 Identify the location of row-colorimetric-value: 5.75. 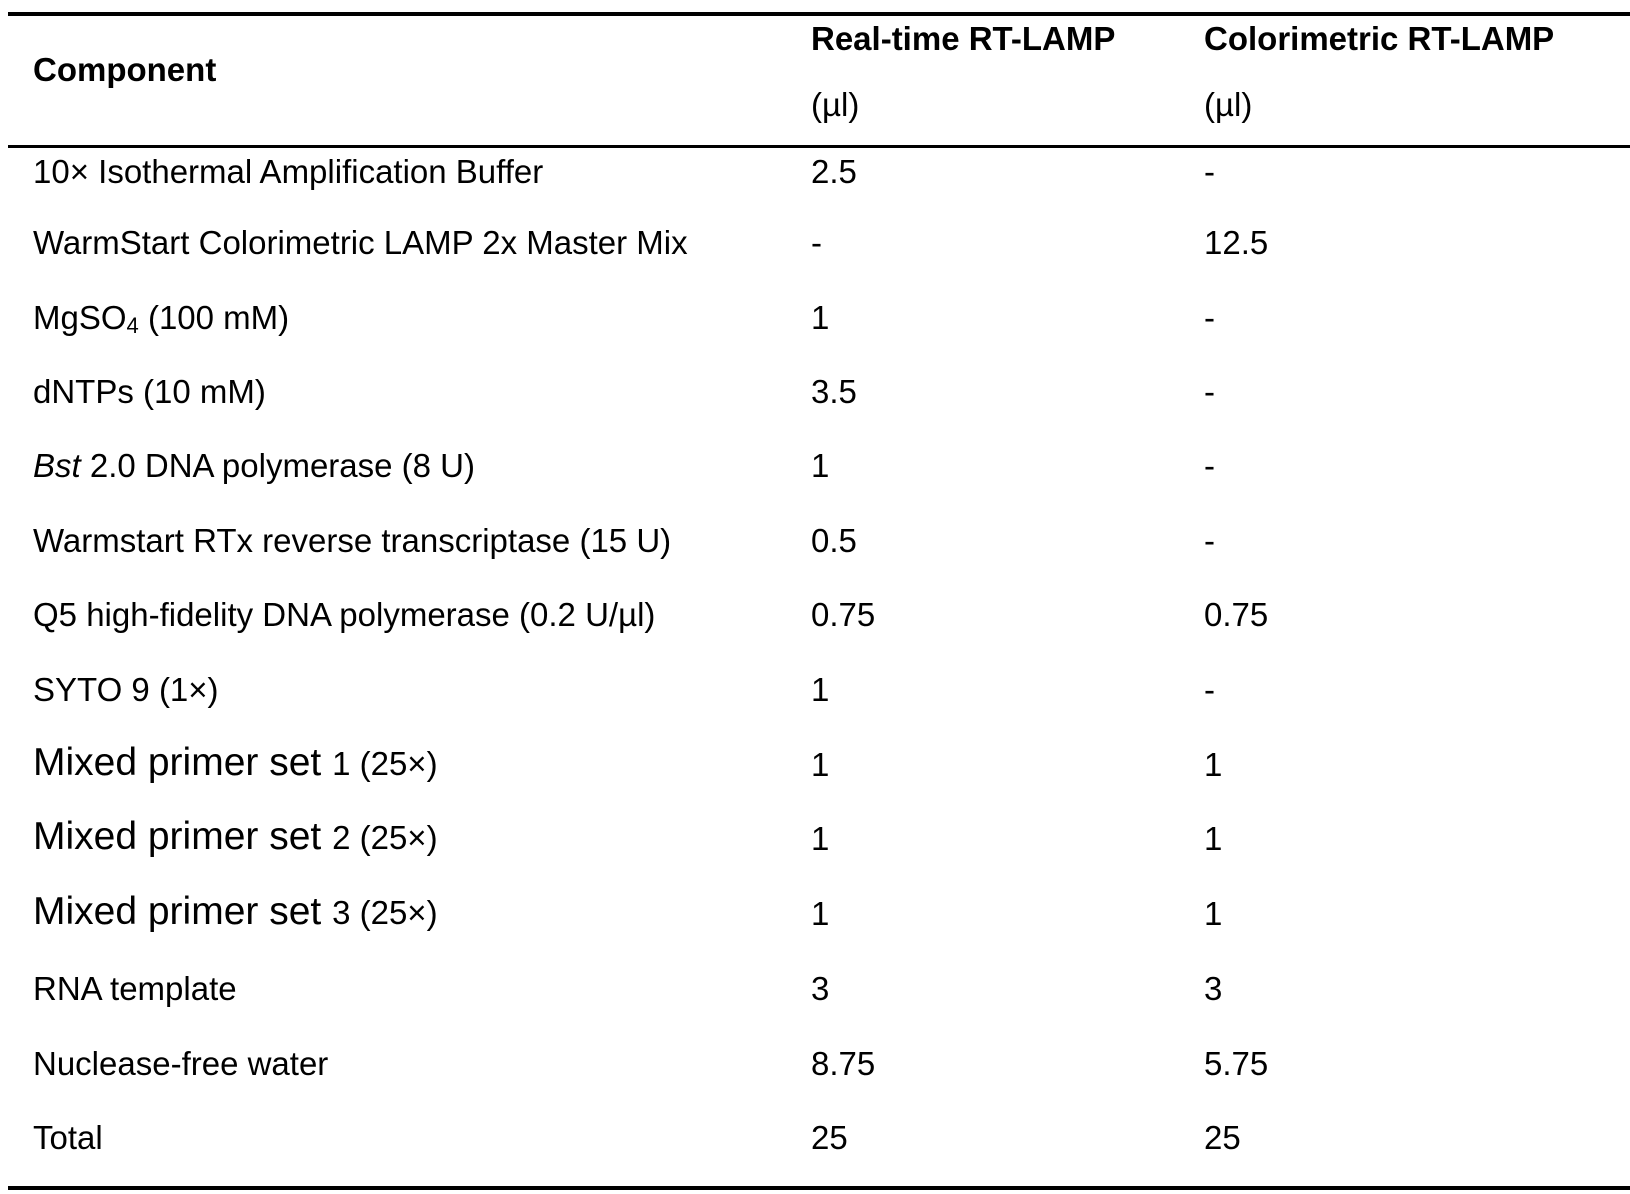
(1236, 1063).